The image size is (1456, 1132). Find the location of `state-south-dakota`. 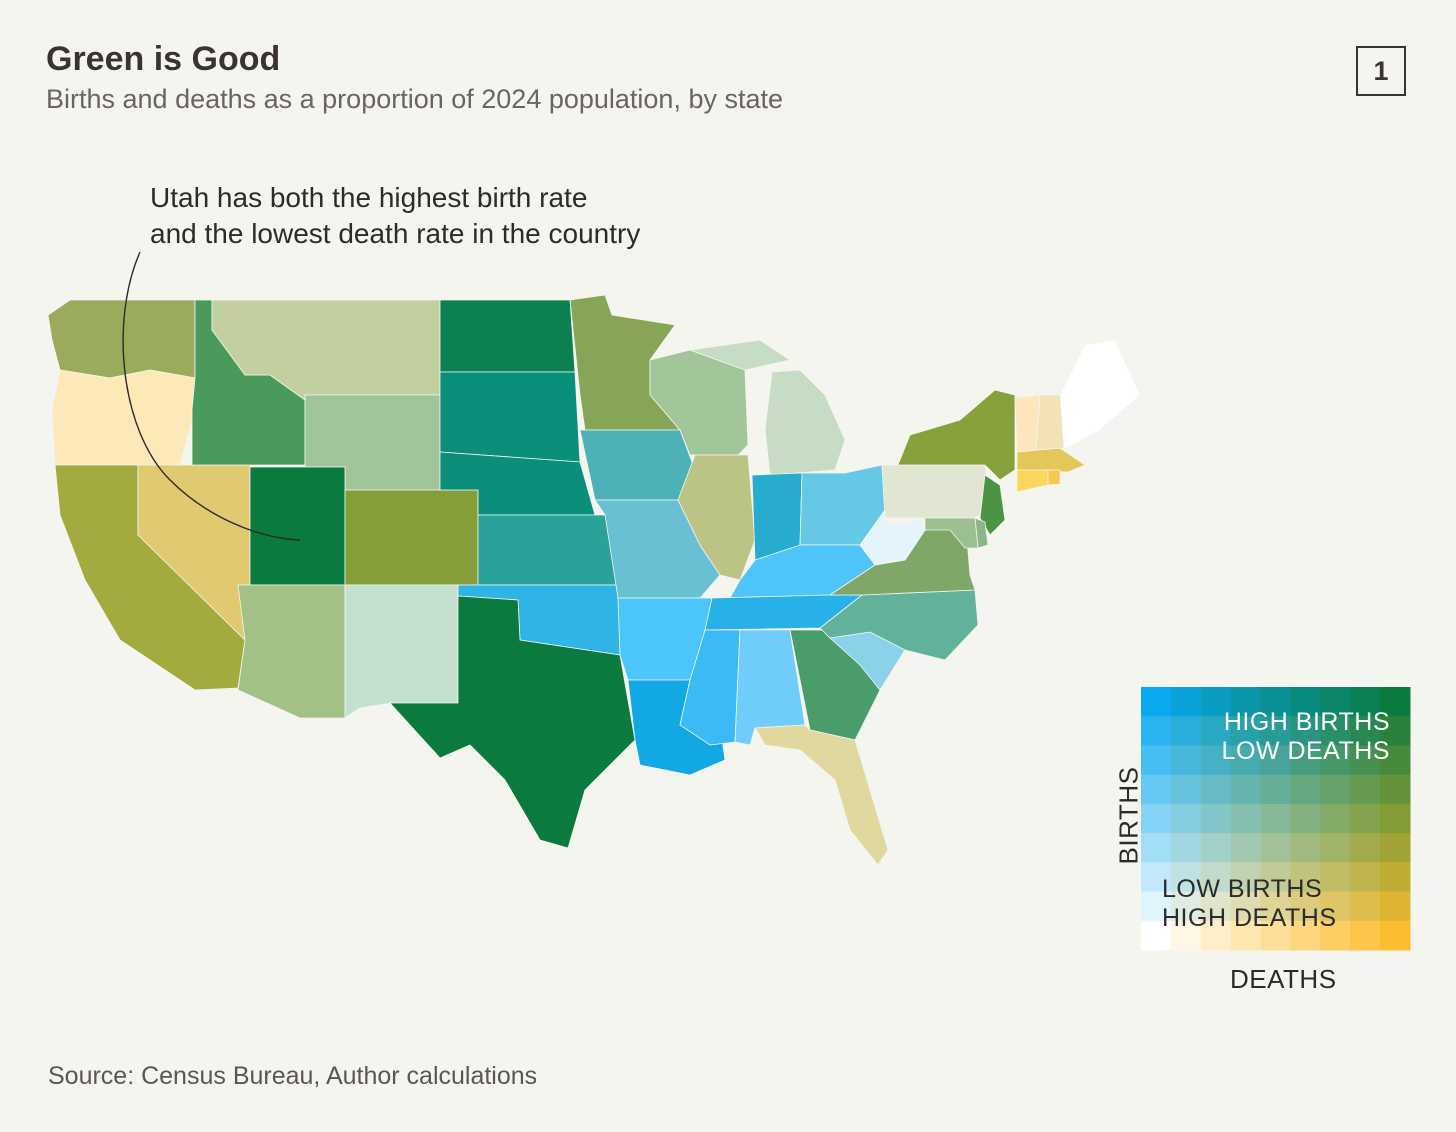

state-south-dakota is located at coordinates (510, 417).